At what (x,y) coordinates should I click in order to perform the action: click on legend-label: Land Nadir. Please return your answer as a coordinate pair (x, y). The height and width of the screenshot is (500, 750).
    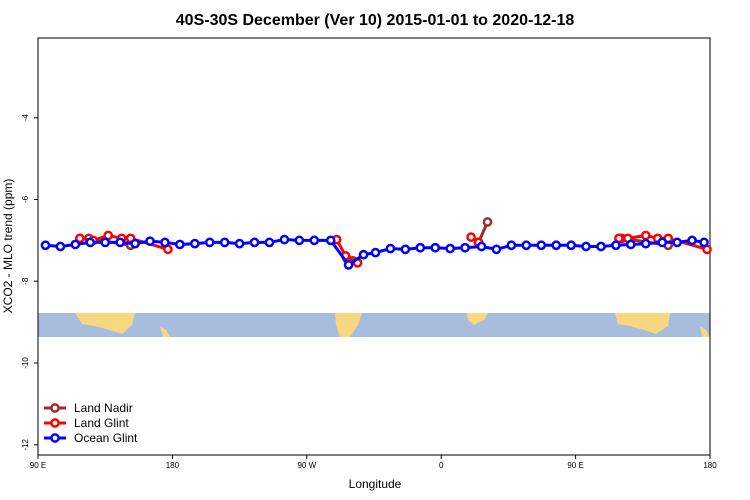
    Looking at the image, I should click on (103, 408).